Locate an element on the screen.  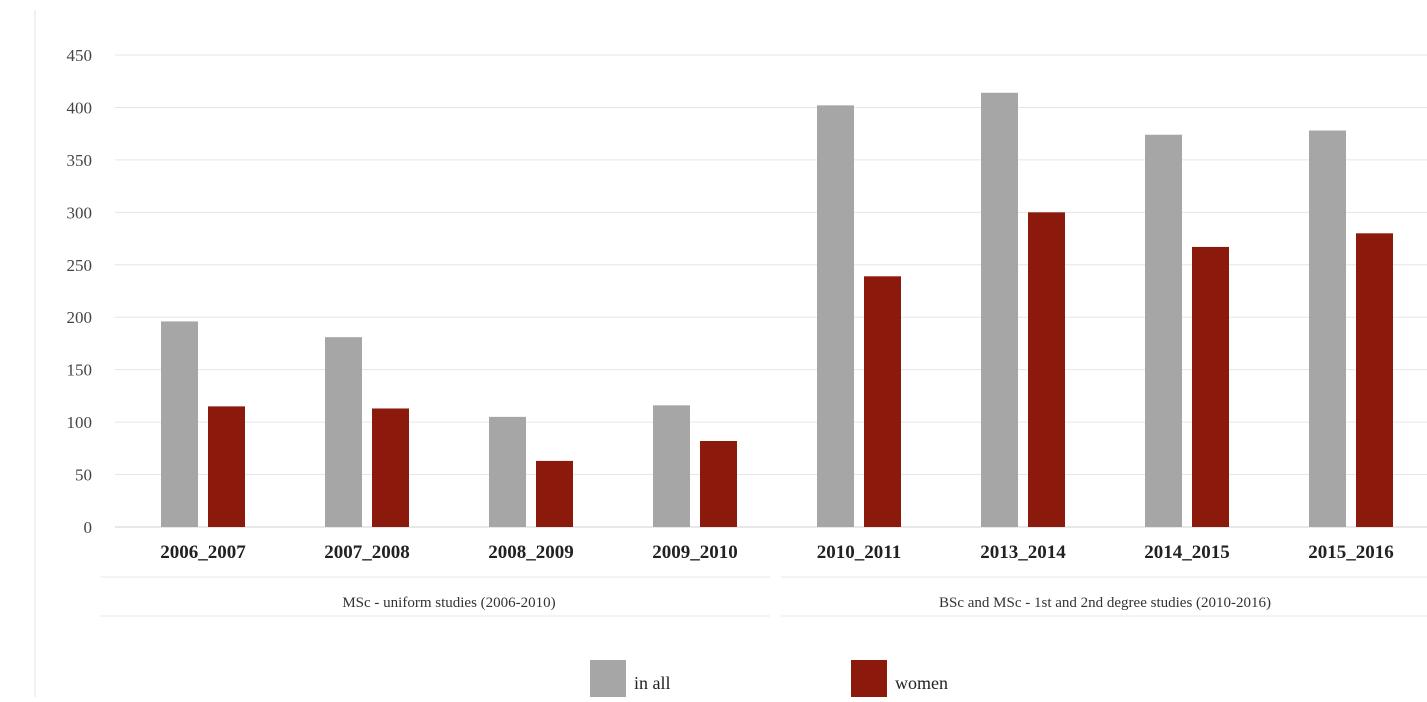
x-tick-label: 2013_2014 is located at coordinates (1023, 552).